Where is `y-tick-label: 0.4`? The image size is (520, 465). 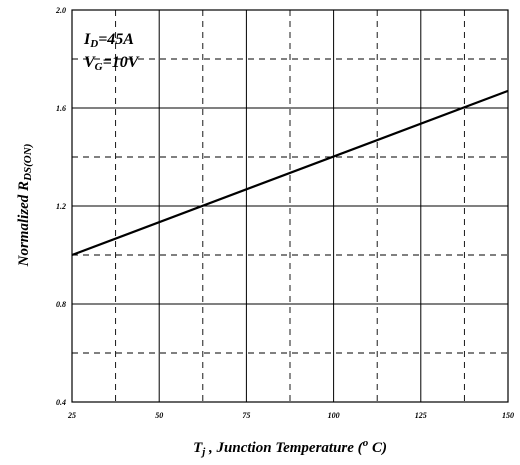
y-tick-label: 0.4 is located at coordinates (61, 402).